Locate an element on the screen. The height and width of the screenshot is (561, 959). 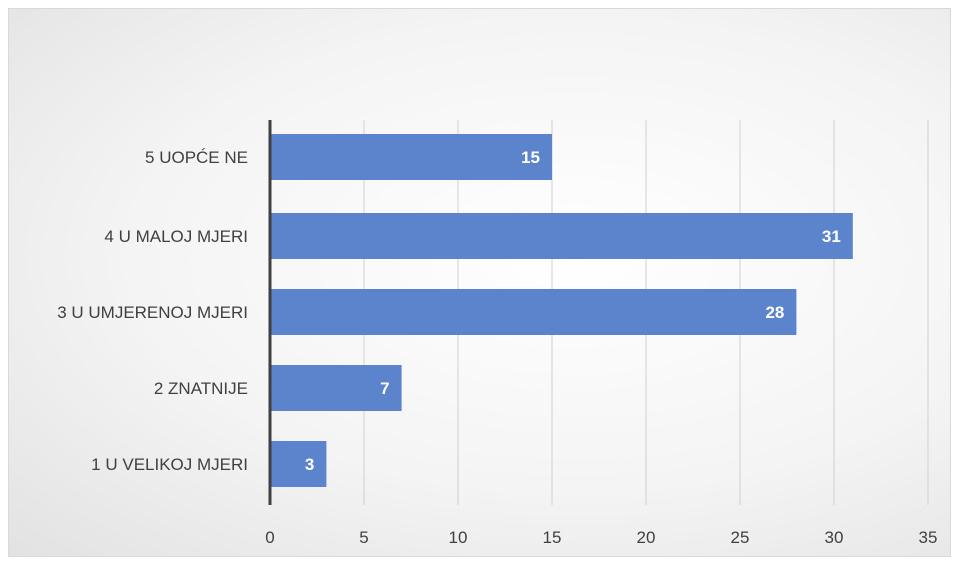
x-tick-label-10: 10 is located at coordinates (458, 537).